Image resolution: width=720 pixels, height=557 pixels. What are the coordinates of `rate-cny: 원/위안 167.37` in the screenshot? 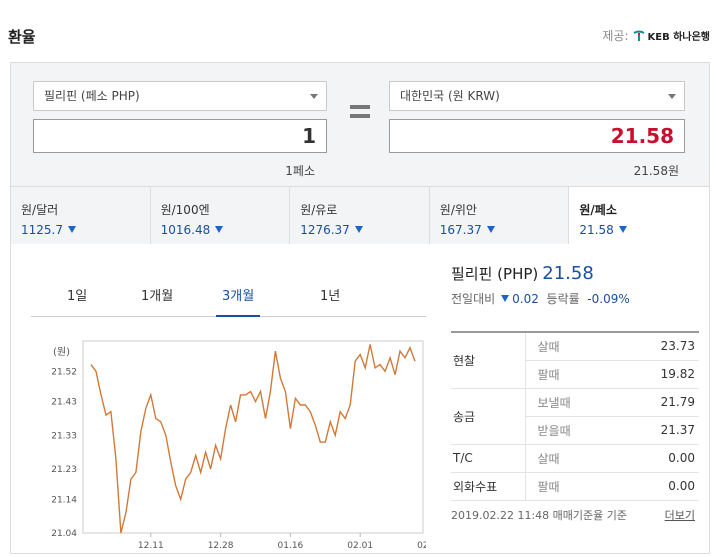 It's located at (499, 215).